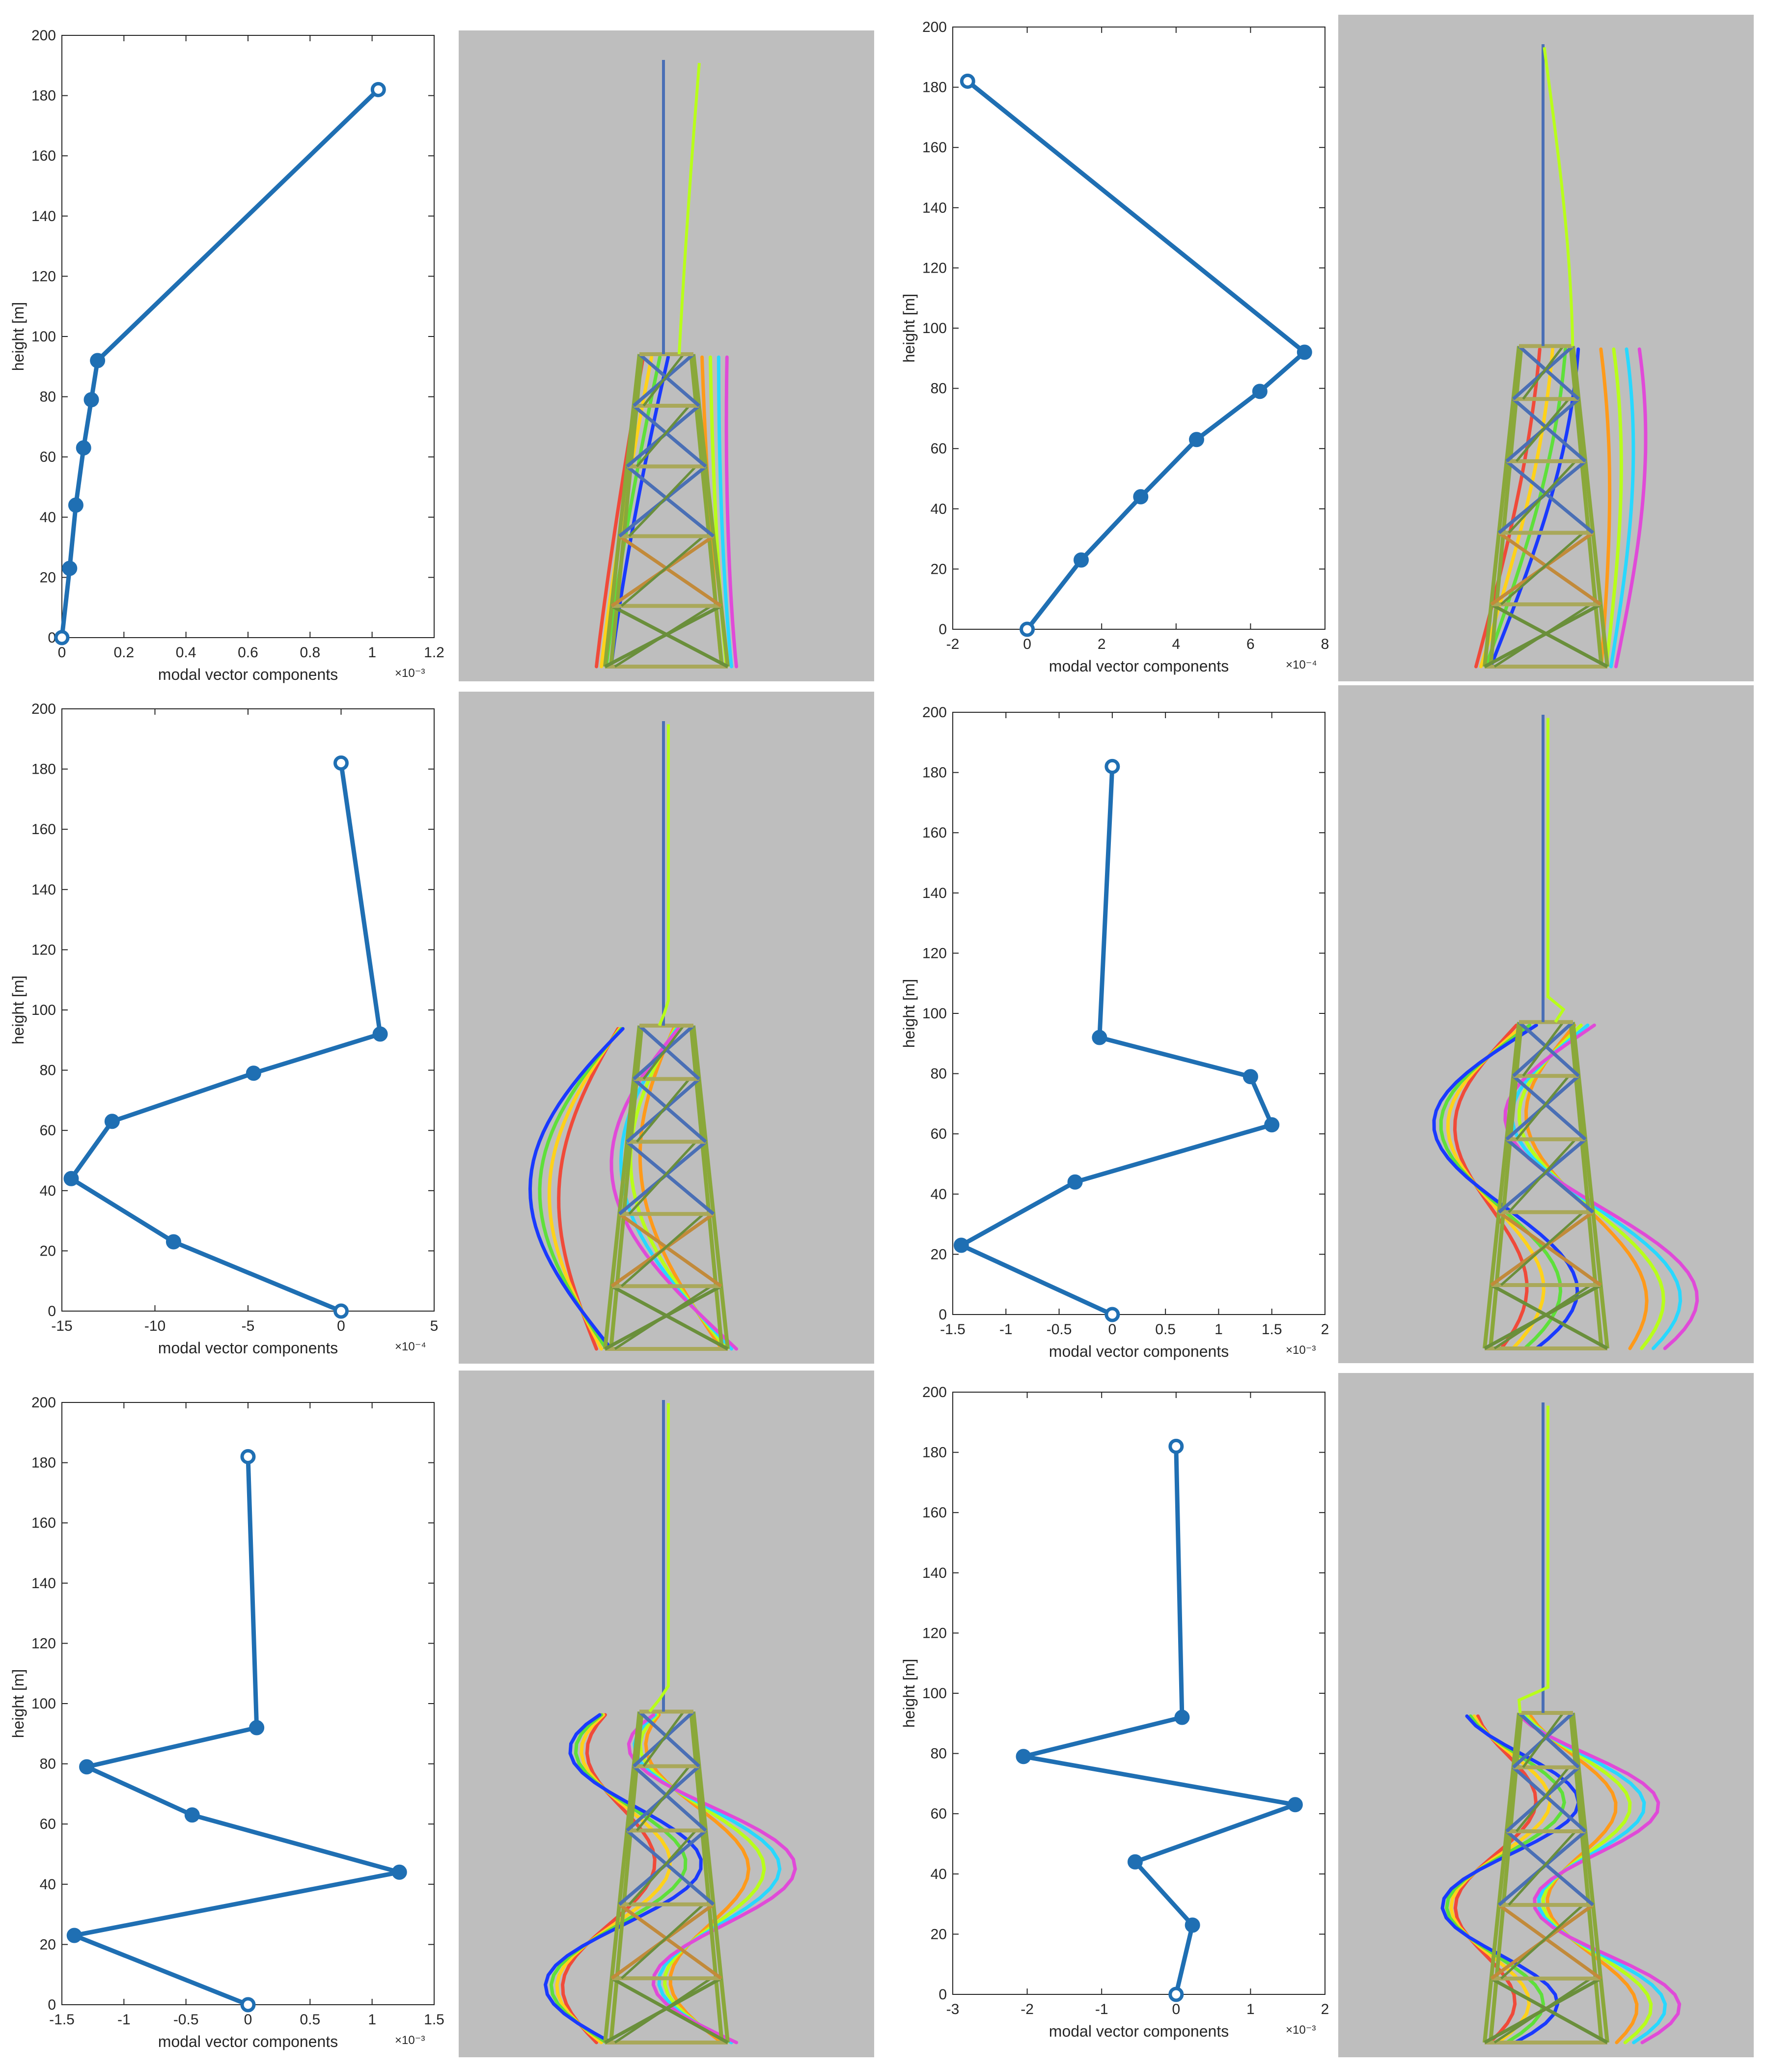 The height and width of the screenshot is (2072, 1766). What do you see at coordinates (124, 2020) in the screenshot?
I see `x-tick-label: -1` at bounding box center [124, 2020].